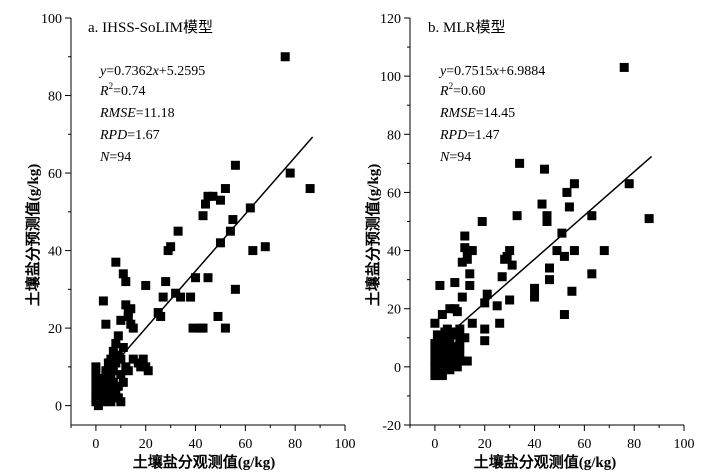 Image resolution: width=714 pixels, height=474 pixels. I want to click on panel-b-x-tick-label: 0, so click(434, 444).